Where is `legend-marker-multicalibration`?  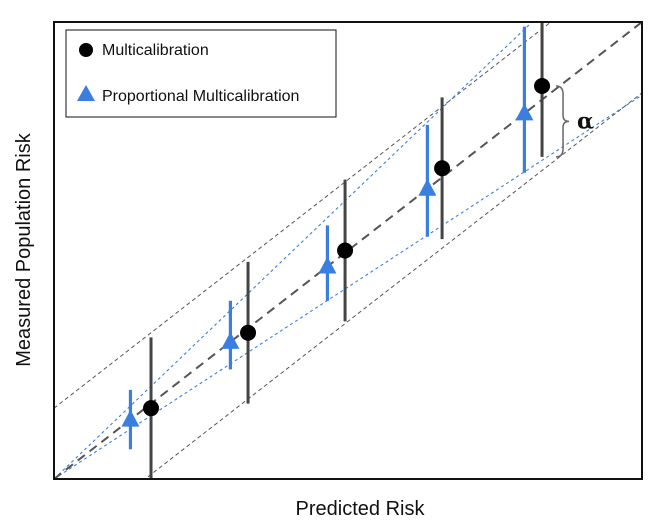
legend-marker-multicalibration is located at coordinates (86, 50).